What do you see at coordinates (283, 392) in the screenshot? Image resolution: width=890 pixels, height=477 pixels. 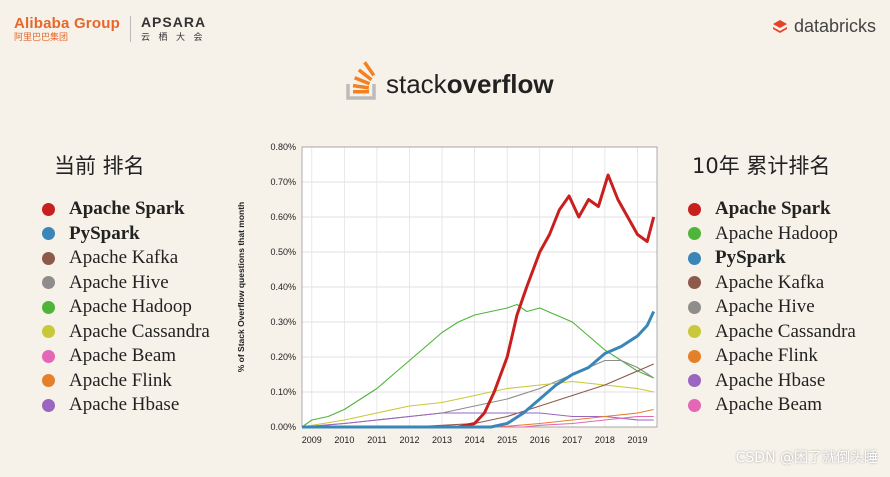 I see `y-tick-label: 0.10%` at bounding box center [283, 392].